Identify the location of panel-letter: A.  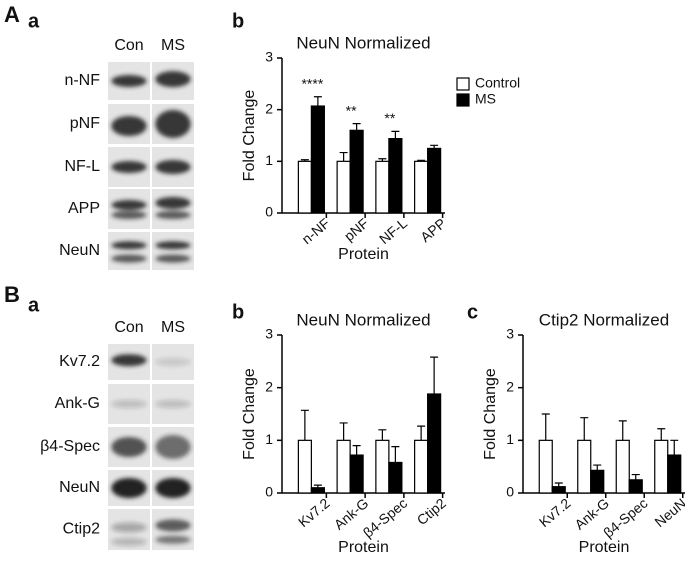
(12, 14).